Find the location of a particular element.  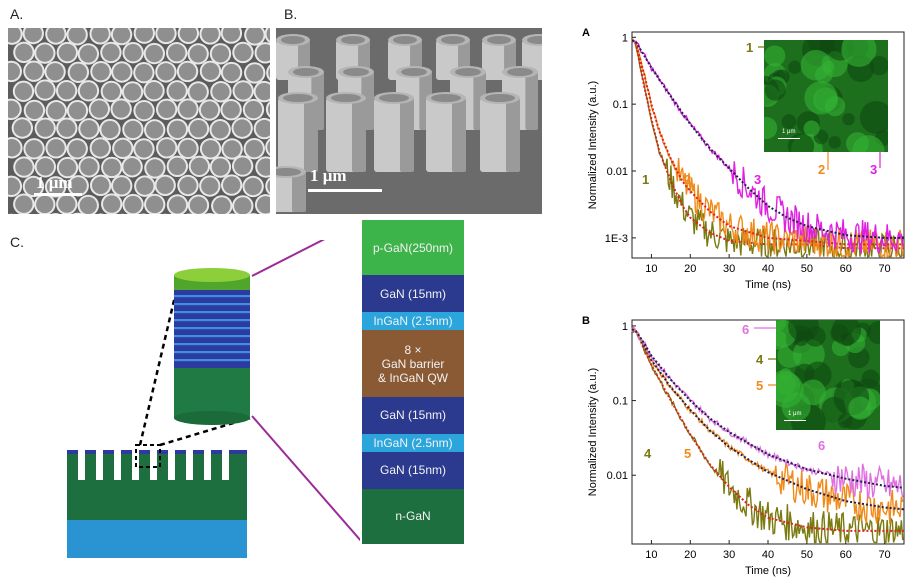

panel-label-sem-top: A. is located at coordinates (17, 14).